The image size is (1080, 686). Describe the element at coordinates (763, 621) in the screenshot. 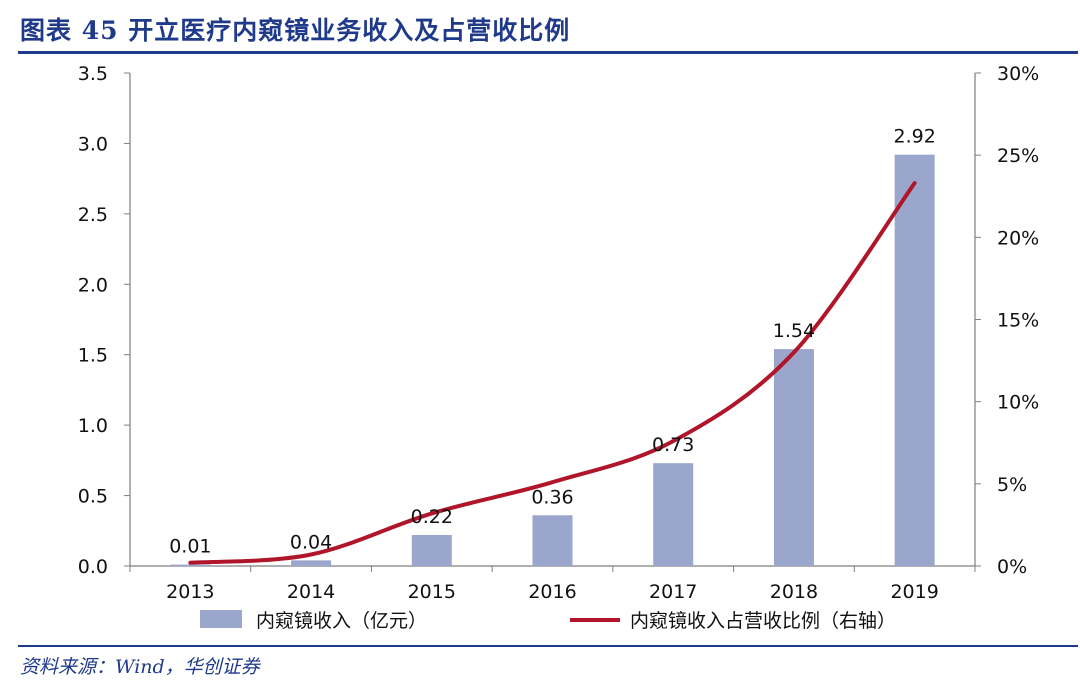

I see `legend-label-line: 内窥镜收入占营收比例（右轴）` at that location.